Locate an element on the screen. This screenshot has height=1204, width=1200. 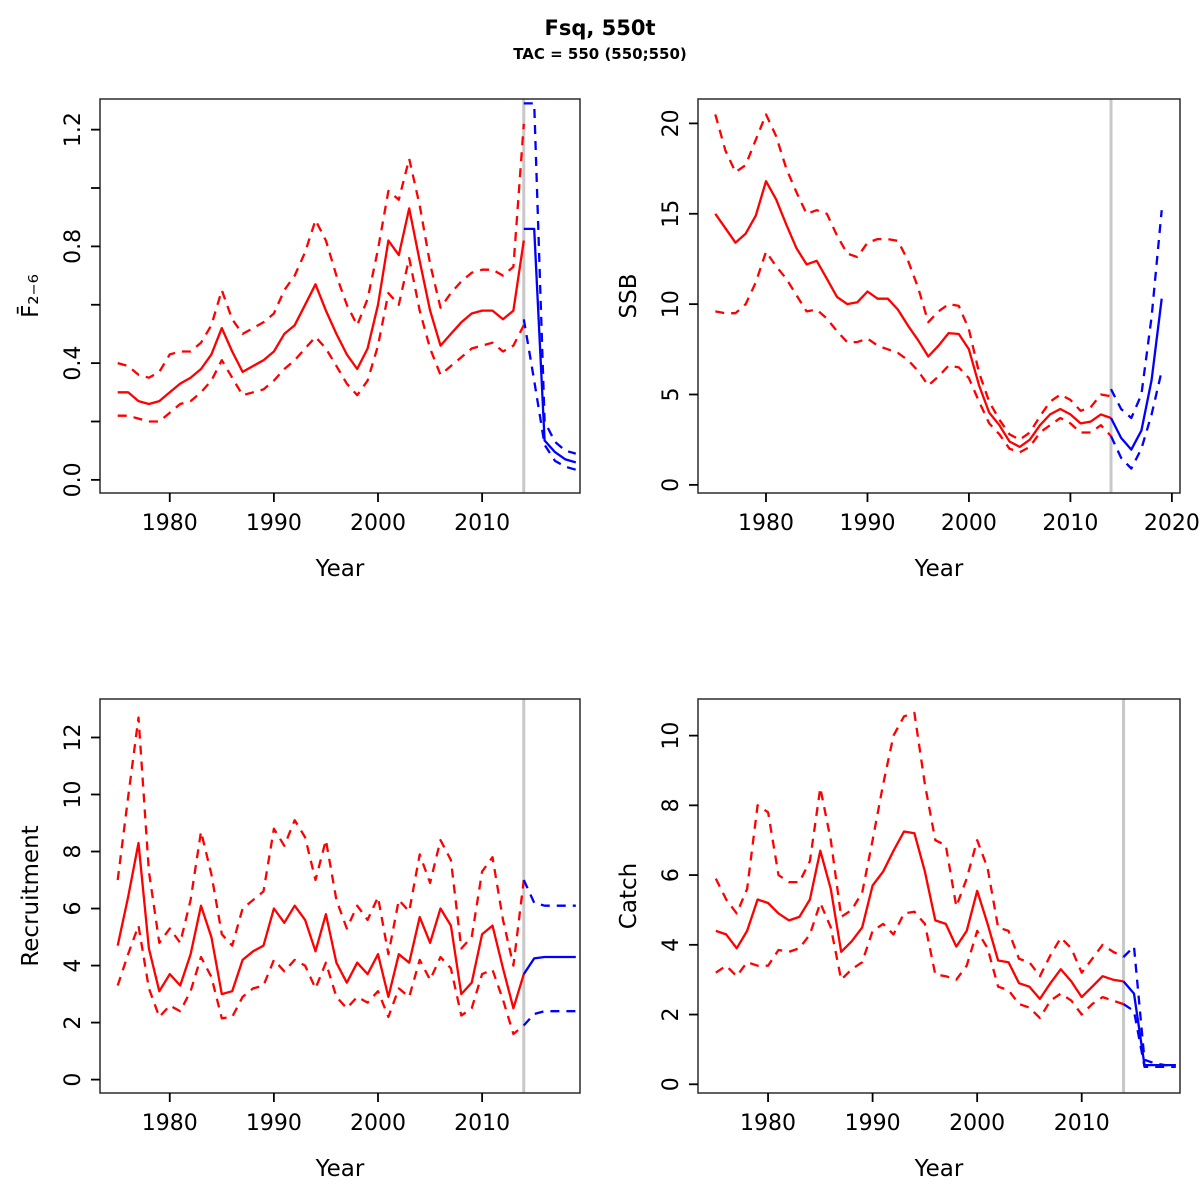
y-tick-label: 0.0 is located at coordinates (73, 479).